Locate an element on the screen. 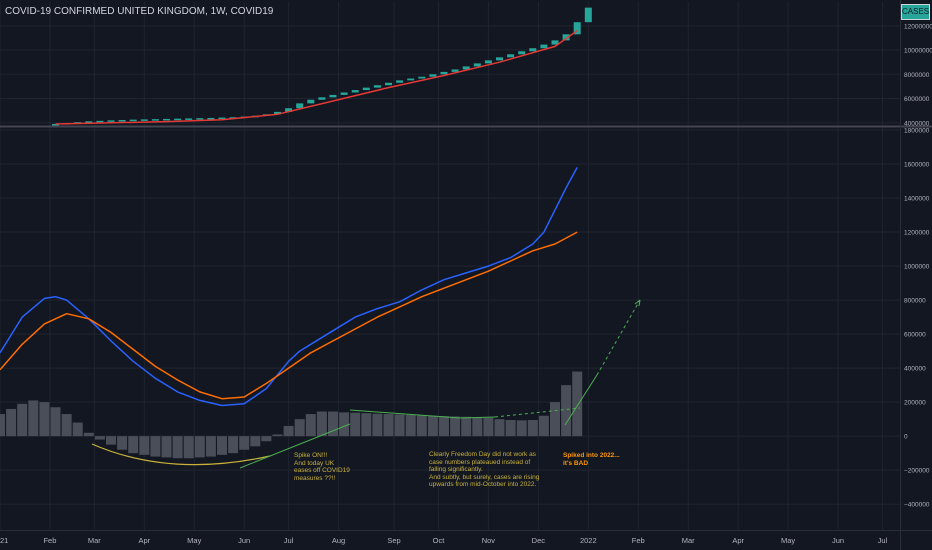  annotation-arrowhead is located at coordinates (637, 303).